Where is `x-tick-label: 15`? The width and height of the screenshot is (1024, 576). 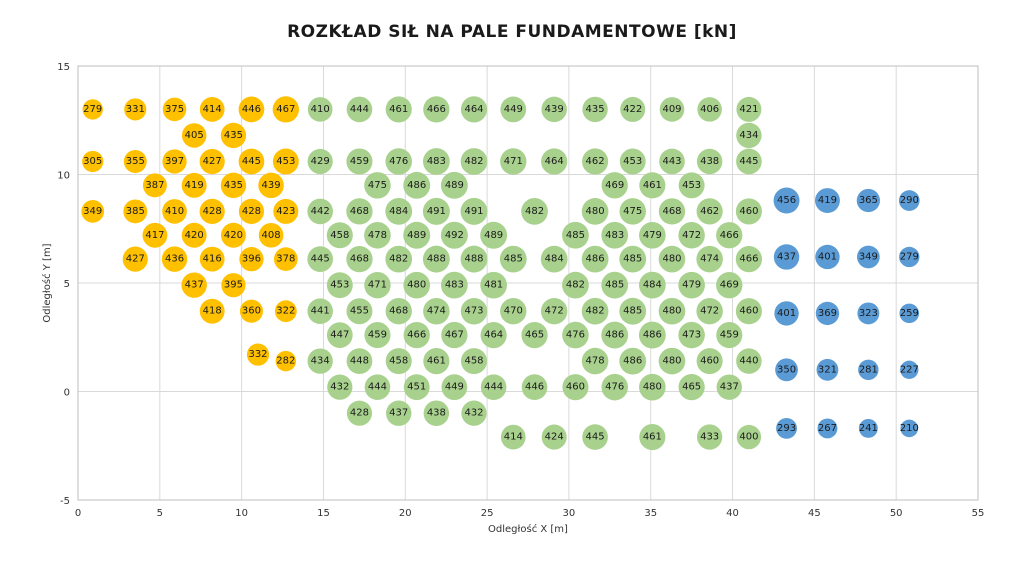 x-tick-label: 15 is located at coordinates (323, 513).